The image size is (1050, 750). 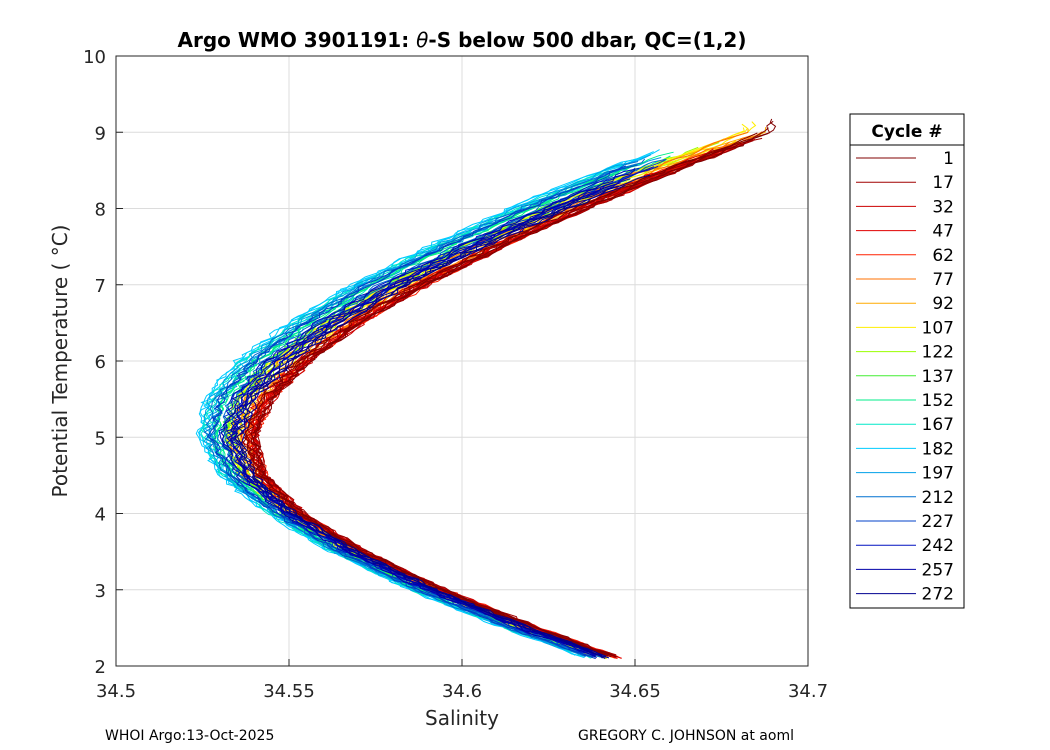 I want to click on footer-left: WHOI Argo:13-Oct-2025, so click(x=189, y=736).